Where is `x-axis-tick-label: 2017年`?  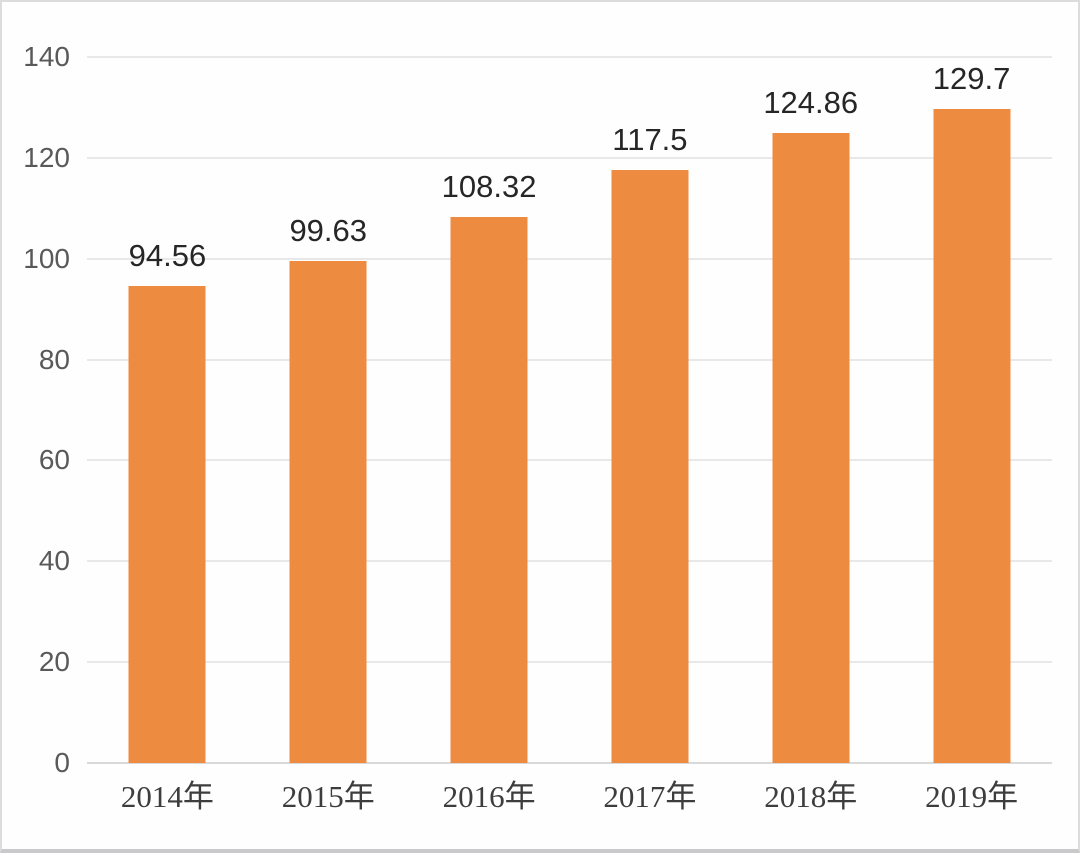 x-axis-tick-label: 2017年 is located at coordinates (650, 796).